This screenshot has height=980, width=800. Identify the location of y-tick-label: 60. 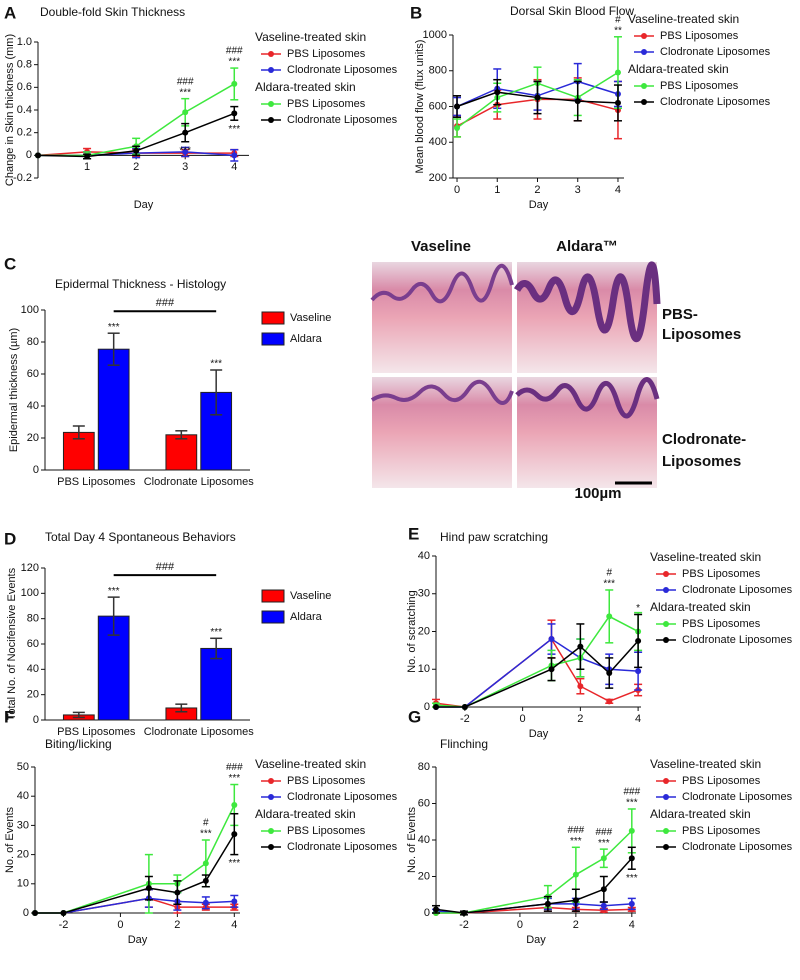
(33, 644).